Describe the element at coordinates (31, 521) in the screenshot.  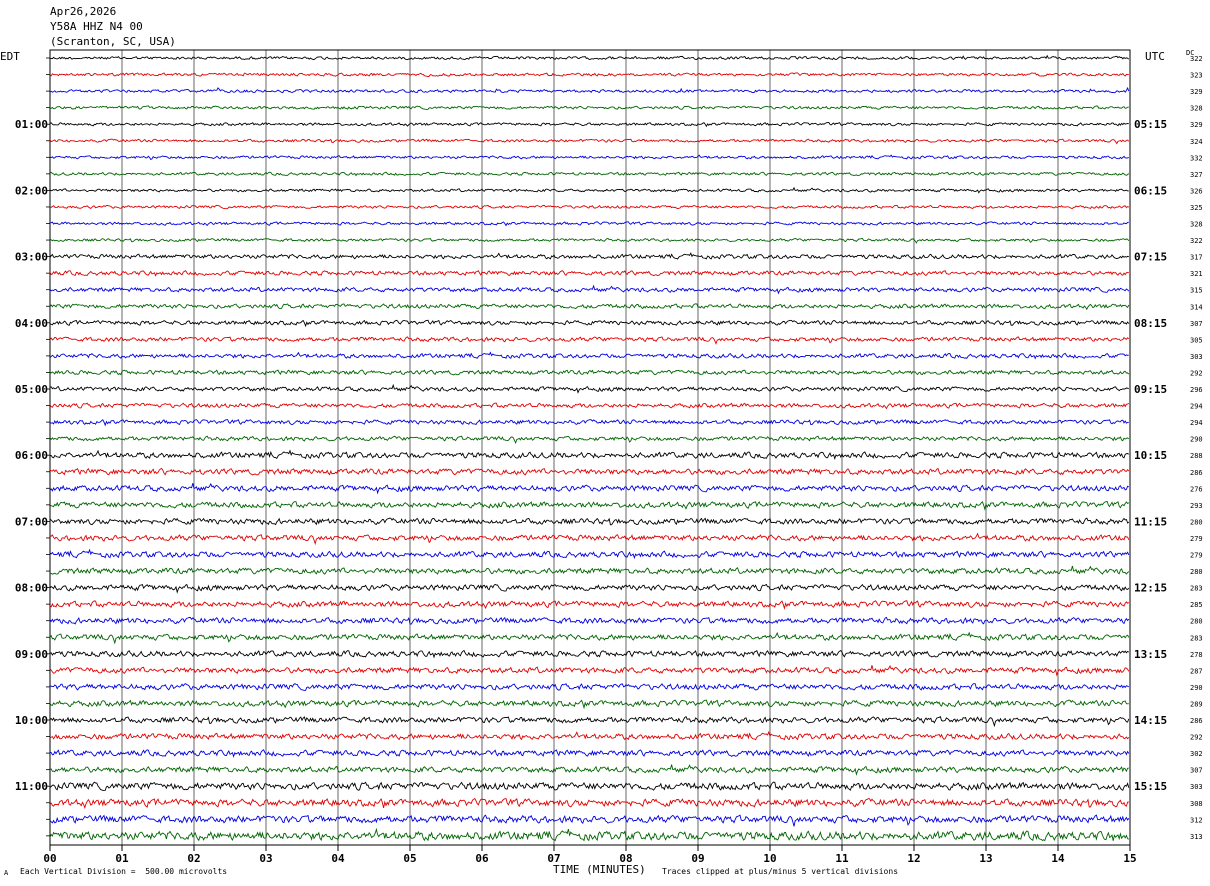
I see `left-hour-label: 07:00` at that location.